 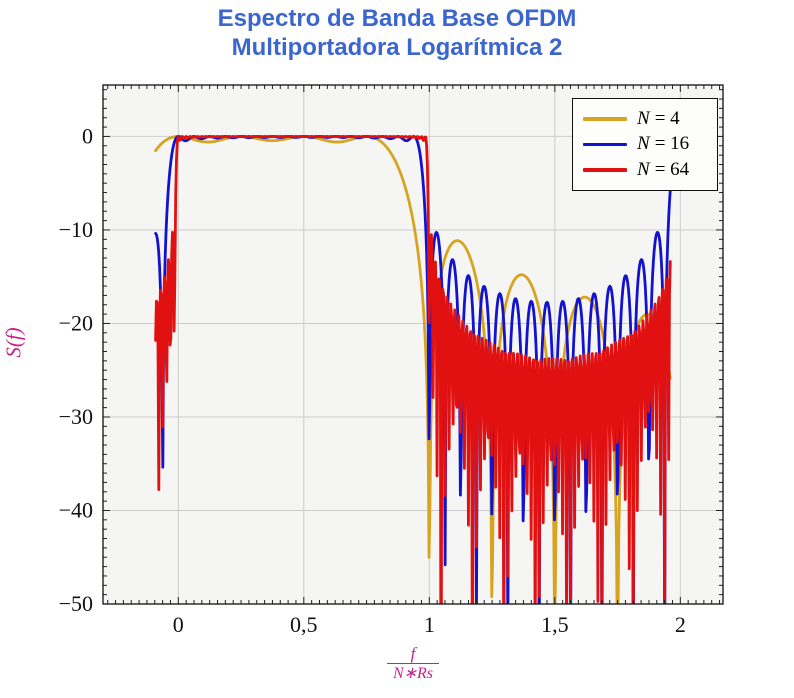 I want to click on y-tick-label: −50, so click(x=76, y=603).